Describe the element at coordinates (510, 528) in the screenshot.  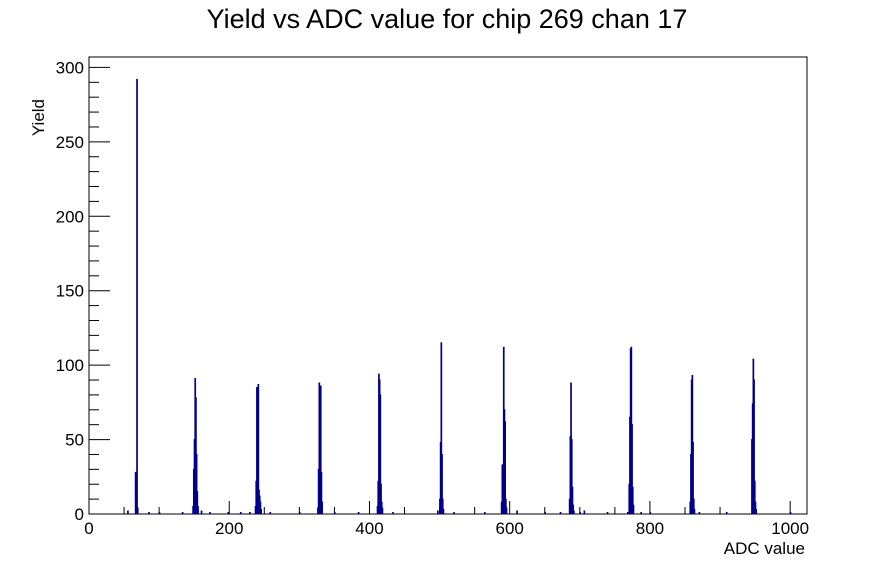
I see `x-tick-label: 600` at that location.